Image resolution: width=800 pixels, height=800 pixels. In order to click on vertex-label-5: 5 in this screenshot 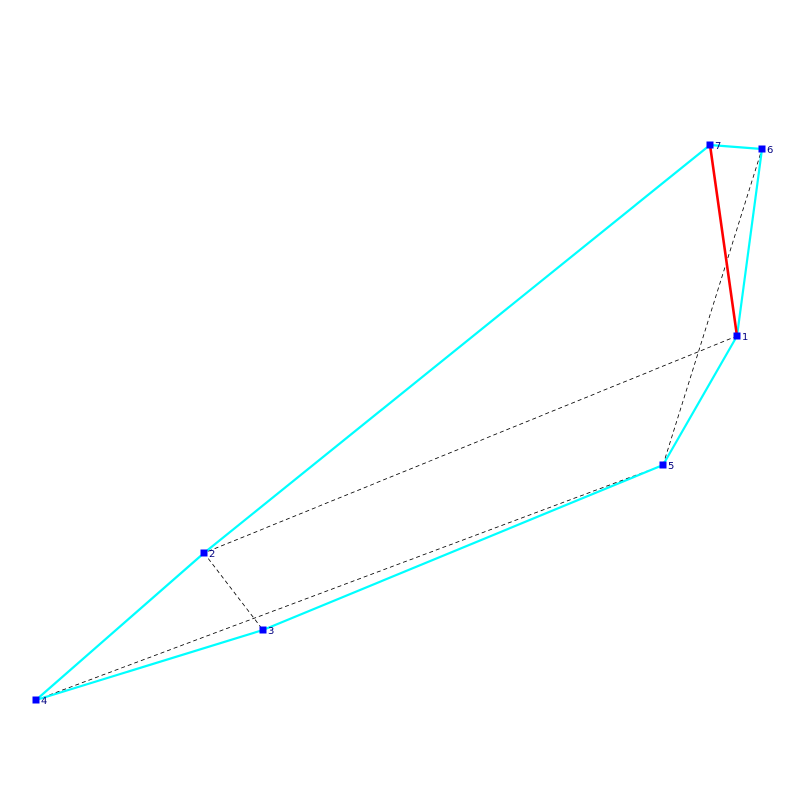, I will do `click(671, 466)`.